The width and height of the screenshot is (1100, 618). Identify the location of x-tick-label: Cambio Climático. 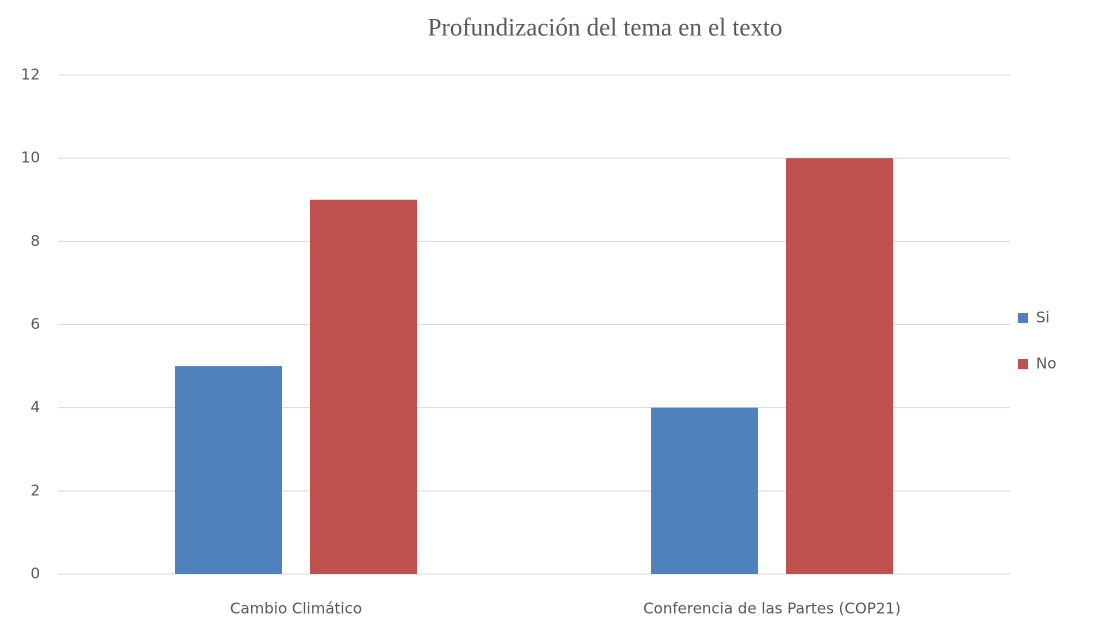
(296, 609).